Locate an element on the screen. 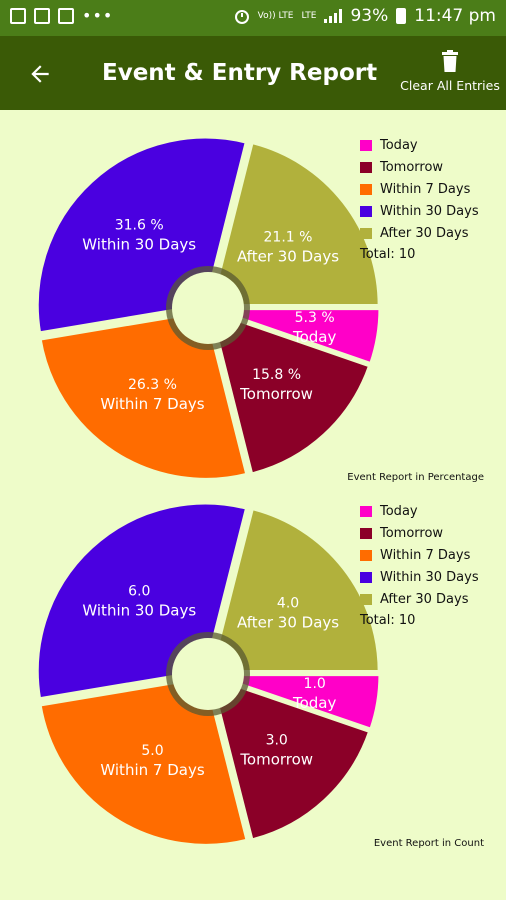 The image size is (506, 900). status-bar-system: Vo)) LTE LTE 93% 11:47 pm is located at coordinates (365, 16).